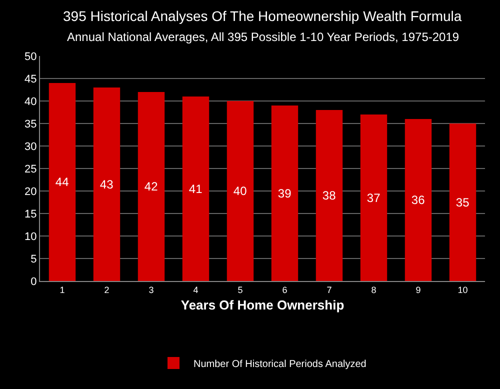 The image size is (500, 389). I want to click on y-tick-label: 5, so click(33, 259).